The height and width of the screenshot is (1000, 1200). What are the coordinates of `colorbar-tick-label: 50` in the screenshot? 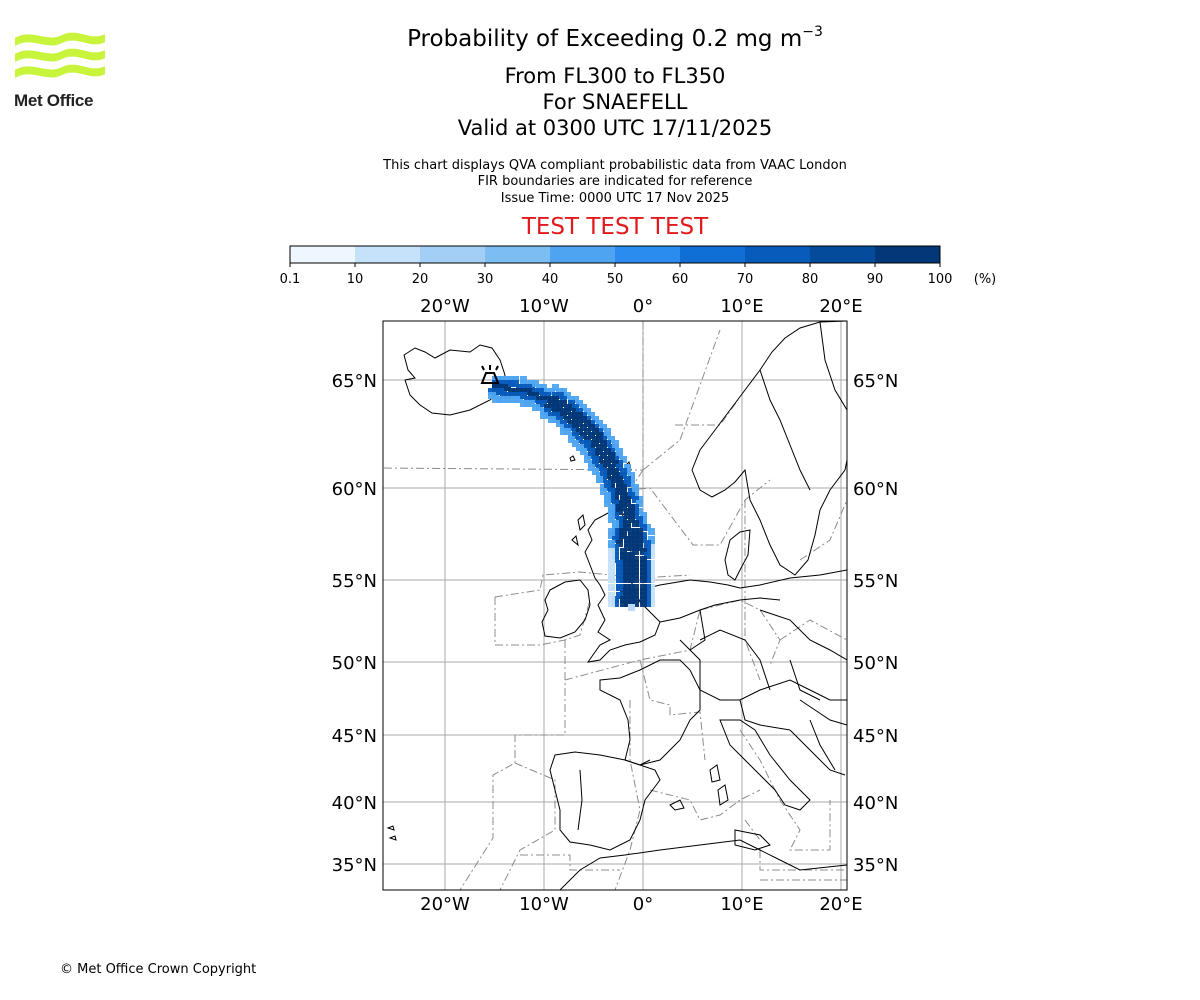 It's located at (615, 279).